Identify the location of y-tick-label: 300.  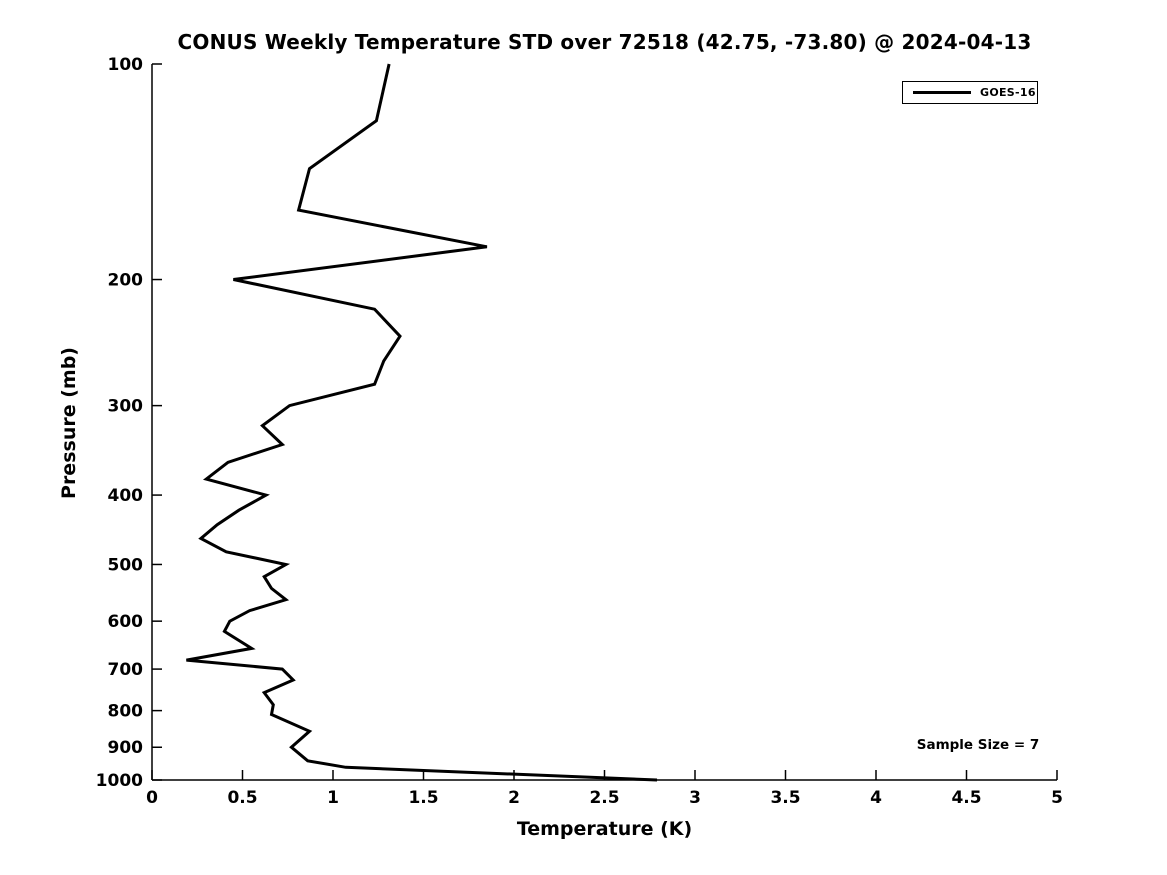
(126, 407).